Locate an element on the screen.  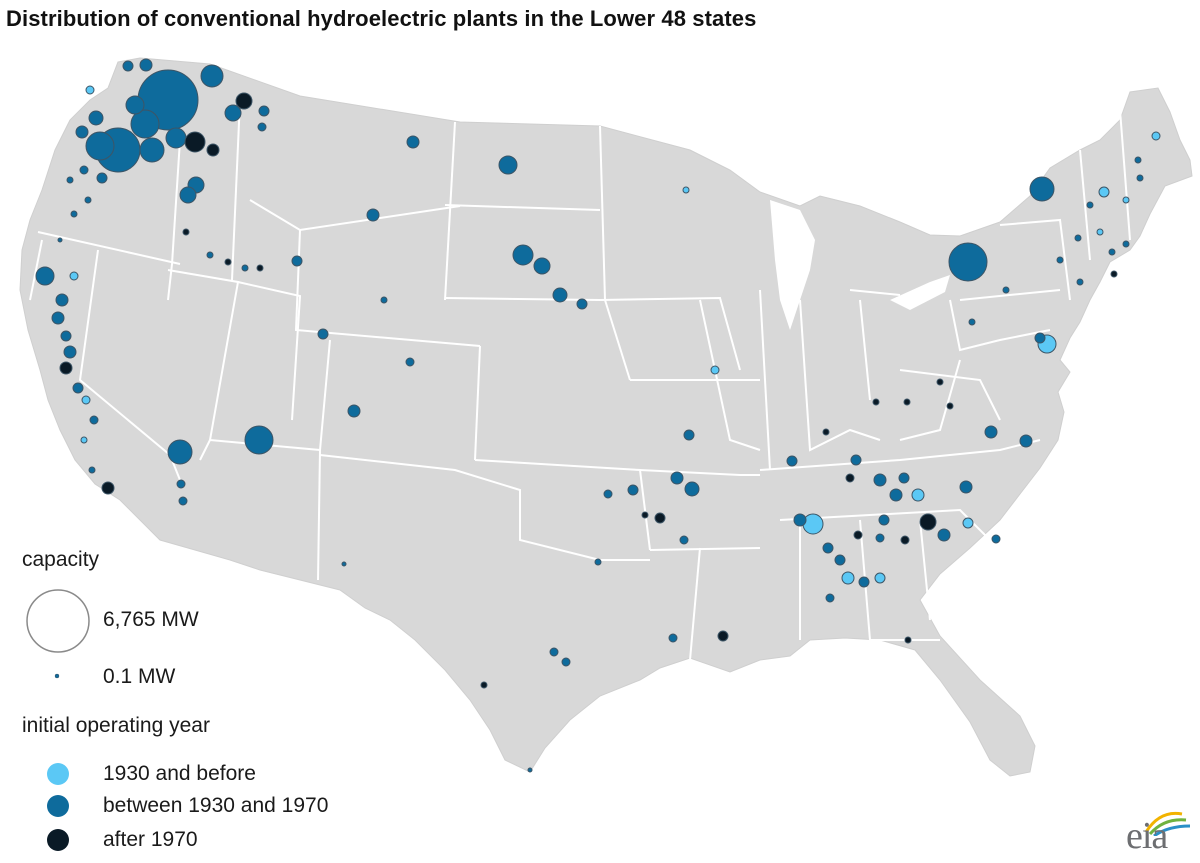
legend-capacity-max-circle is located at coordinates (58, 621).